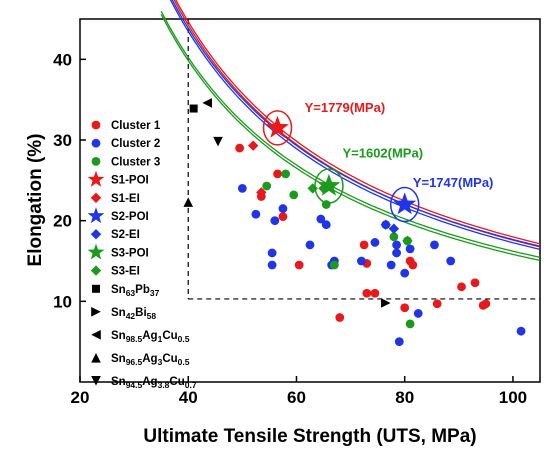 The height and width of the screenshot is (453, 558). What do you see at coordinates (135, 144) in the screenshot?
I see `legend-label: Cluster 2` at bounding box center [135, 144].